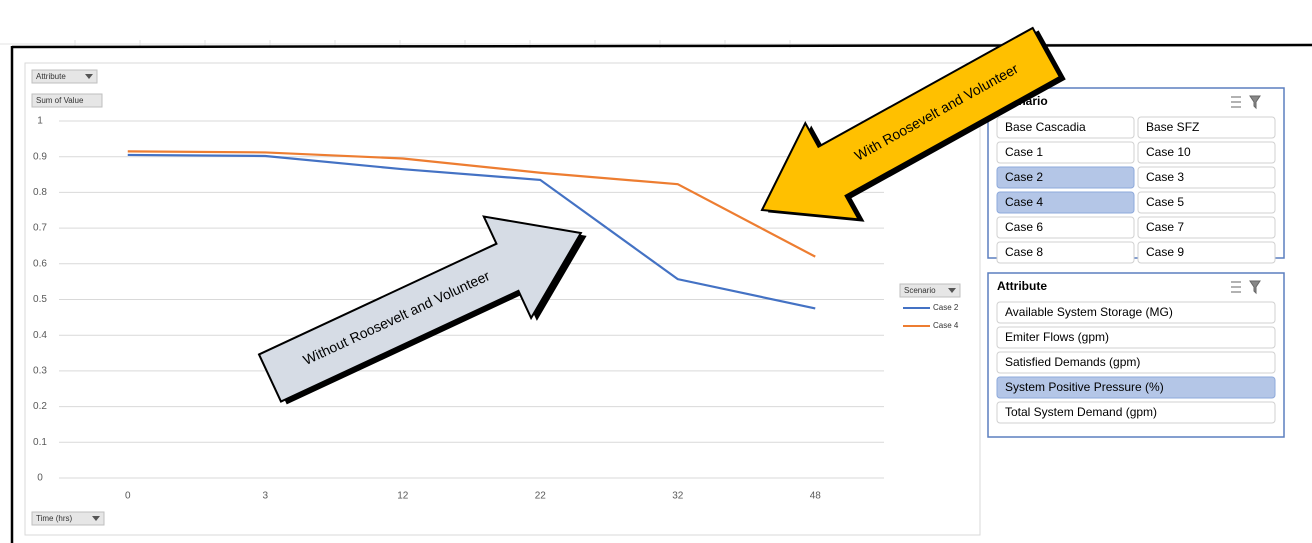  Describe the element at coordinates (946, 307) in the screenshot. I see `legend-label: Case 2` at that location.